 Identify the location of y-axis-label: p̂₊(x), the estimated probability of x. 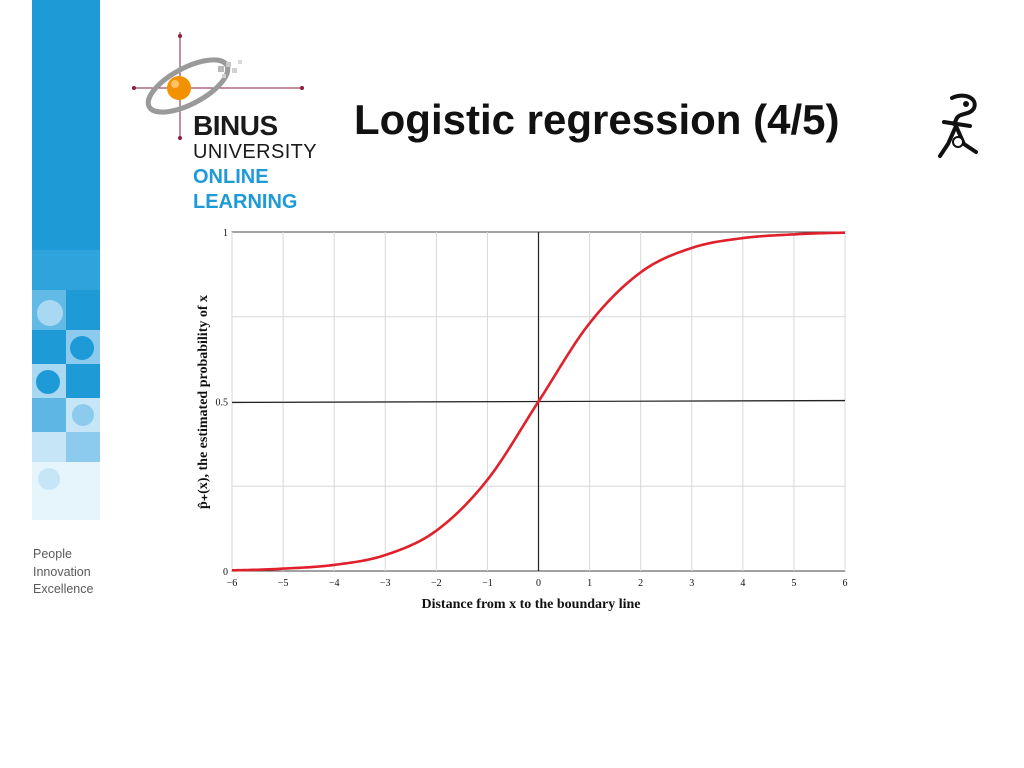
(203, 402).